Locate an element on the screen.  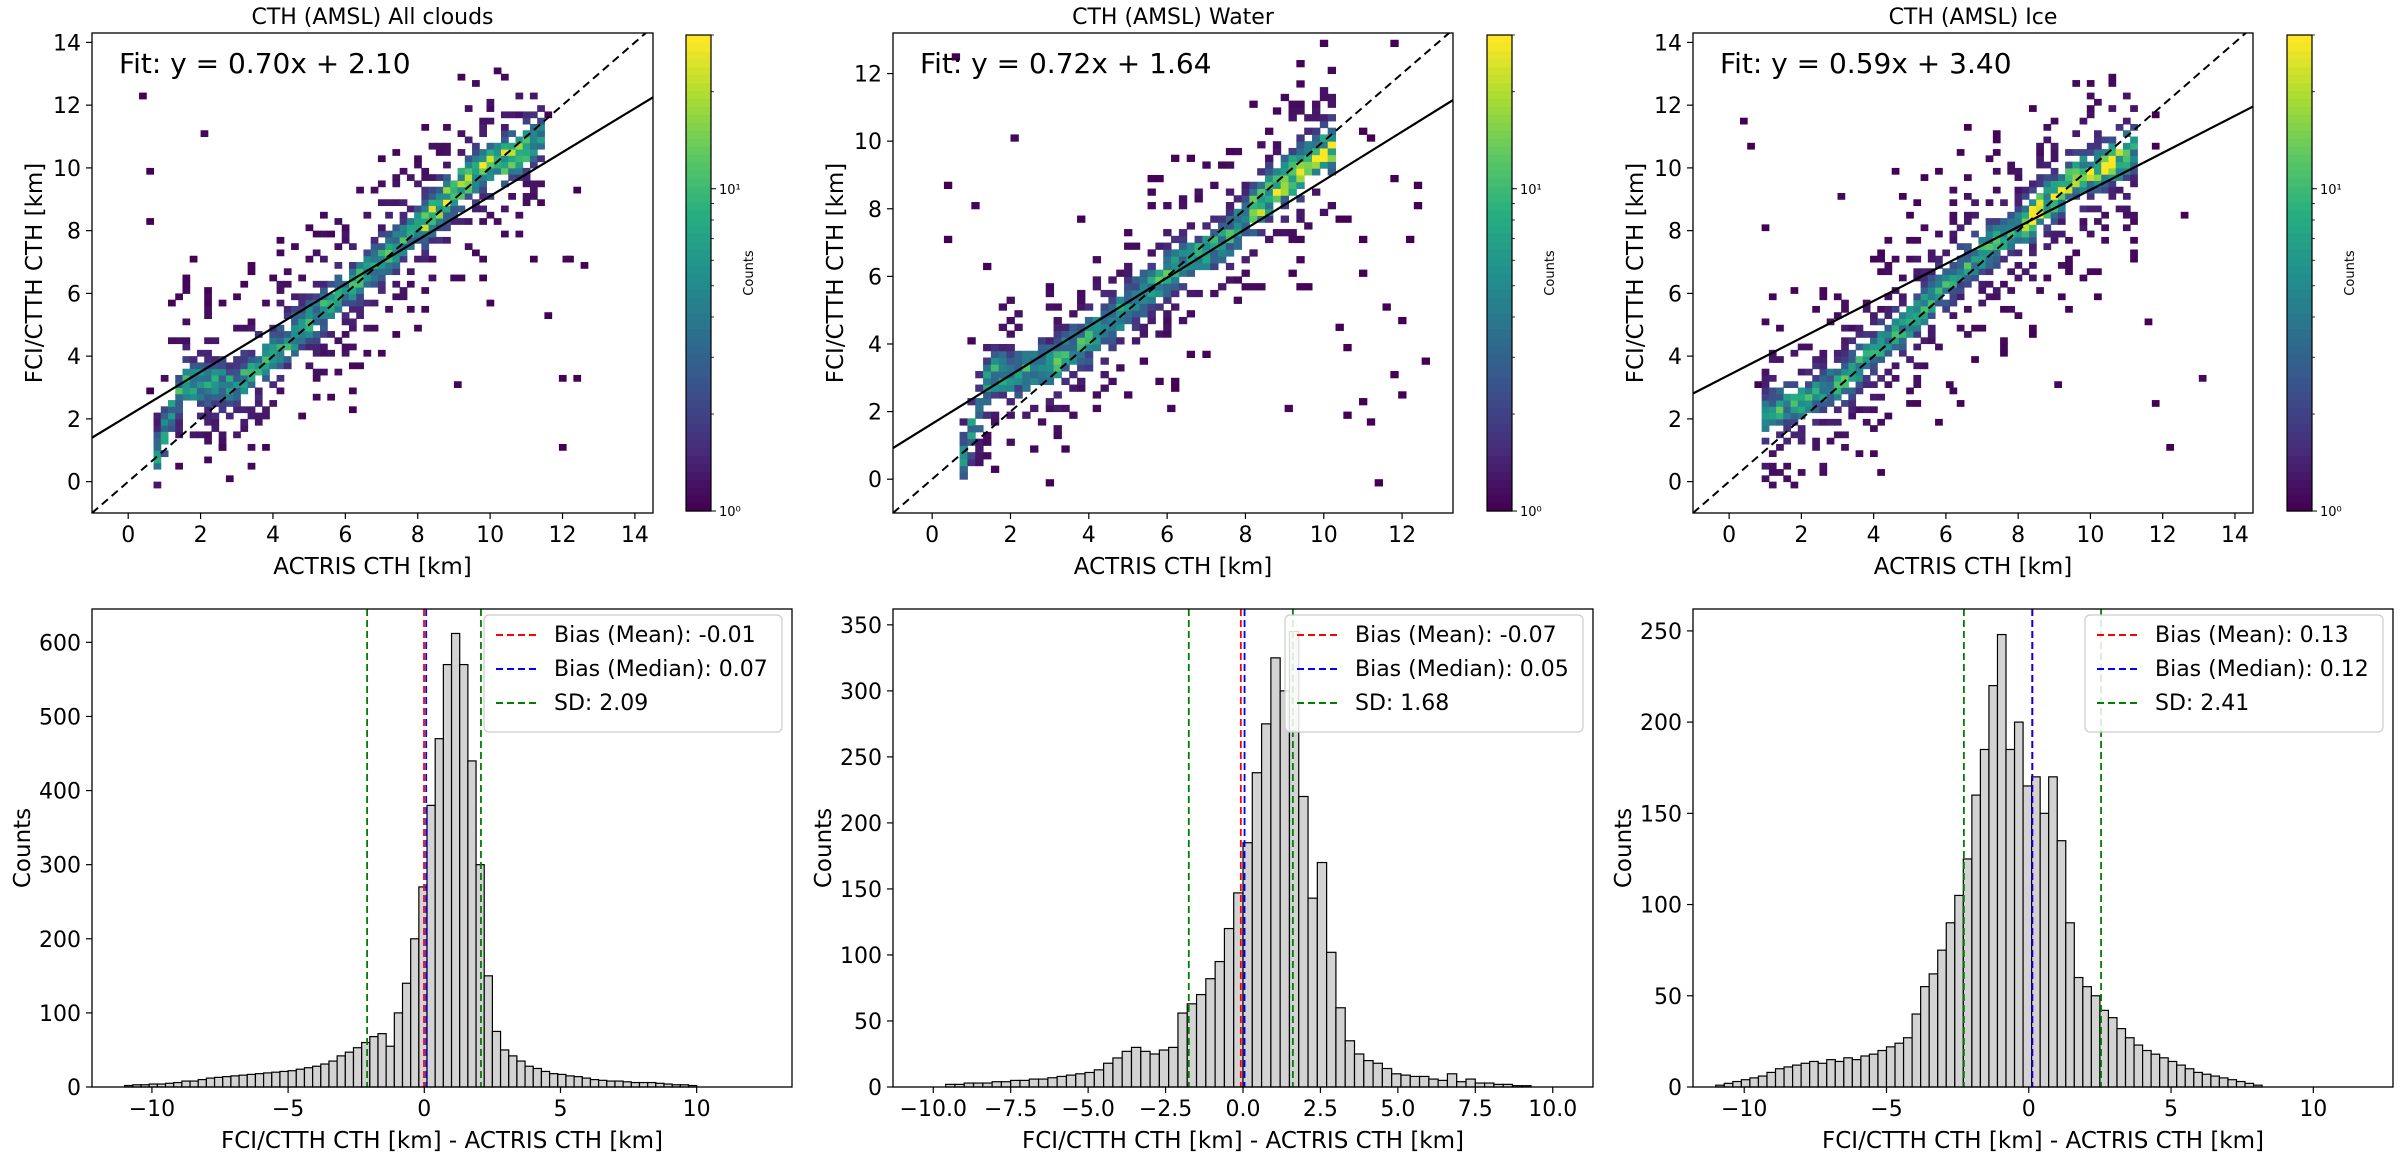
colorbar-tick-label: 10¹ is located at coordinates (1531, 190).